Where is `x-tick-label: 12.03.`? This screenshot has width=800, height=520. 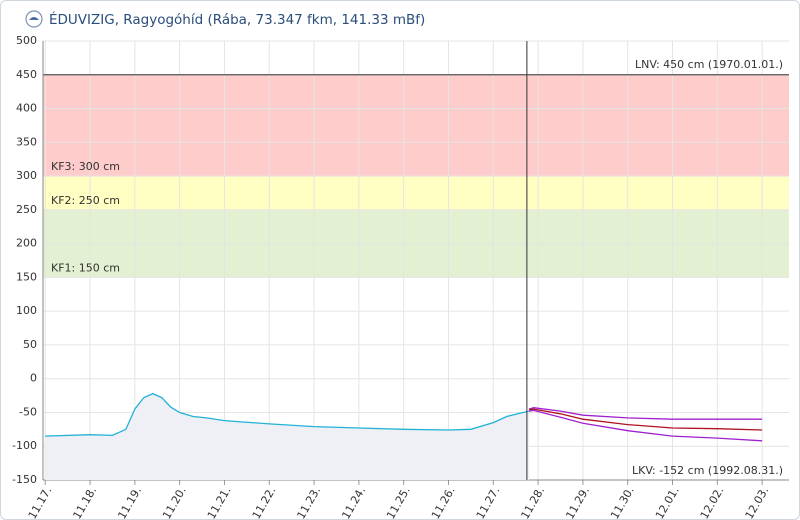
x-tick-label: 12.03. is located at coordinates (757, 502).